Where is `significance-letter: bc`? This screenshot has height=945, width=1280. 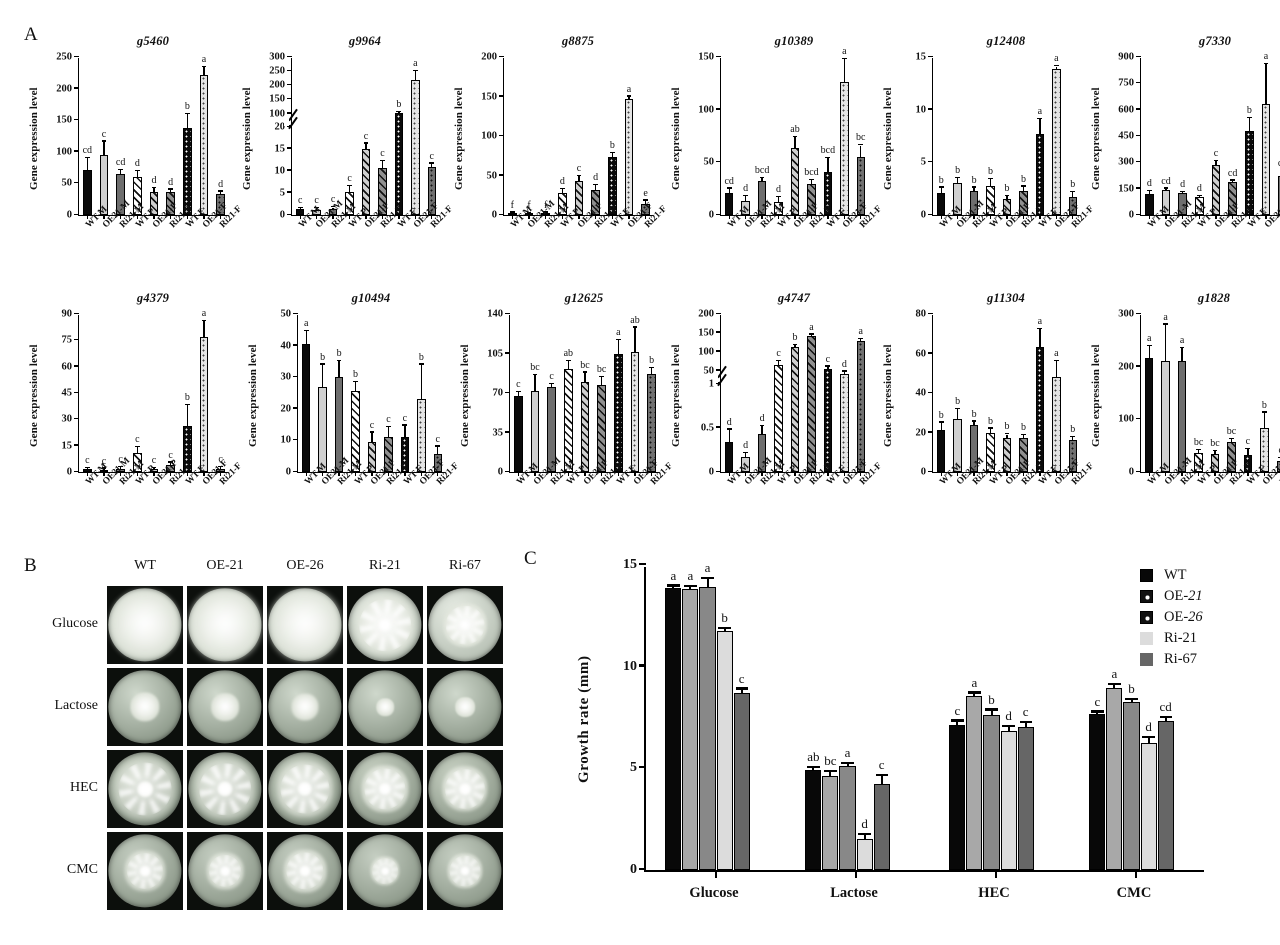
significance-letter: bc is located at coordinates (1215, 443).